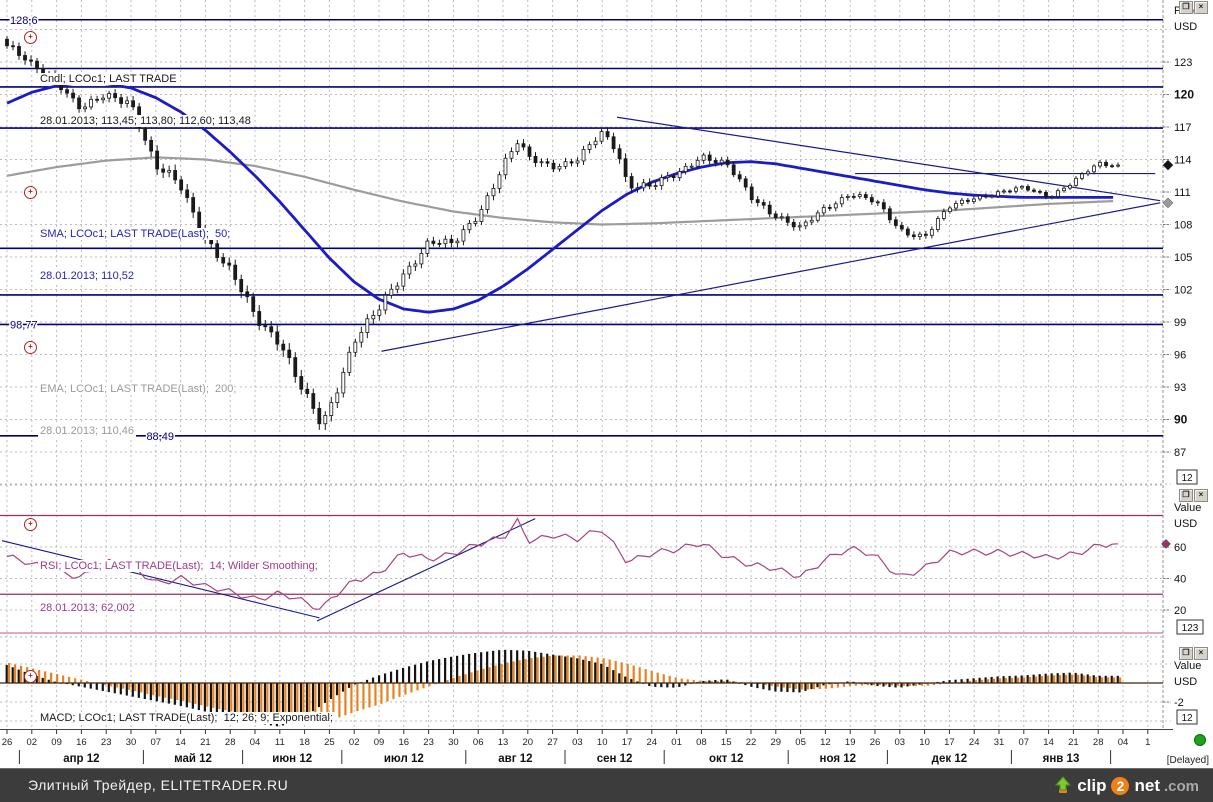 The width and height of the screenshot is (1213, 802). Describe the element at coordinates (478, 742) in the screenshot. I see `day-tick-label: 06` at that location.